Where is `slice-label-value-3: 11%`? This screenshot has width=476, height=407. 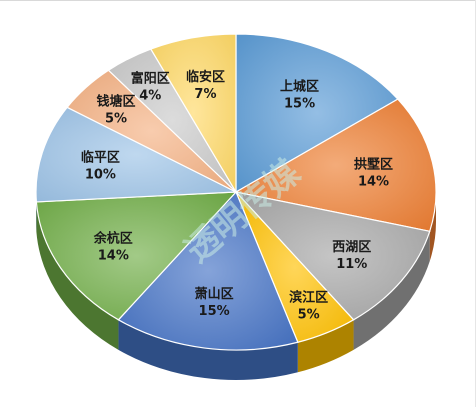 slice-label-value-3: 11% is located at coordinates (351, 264).